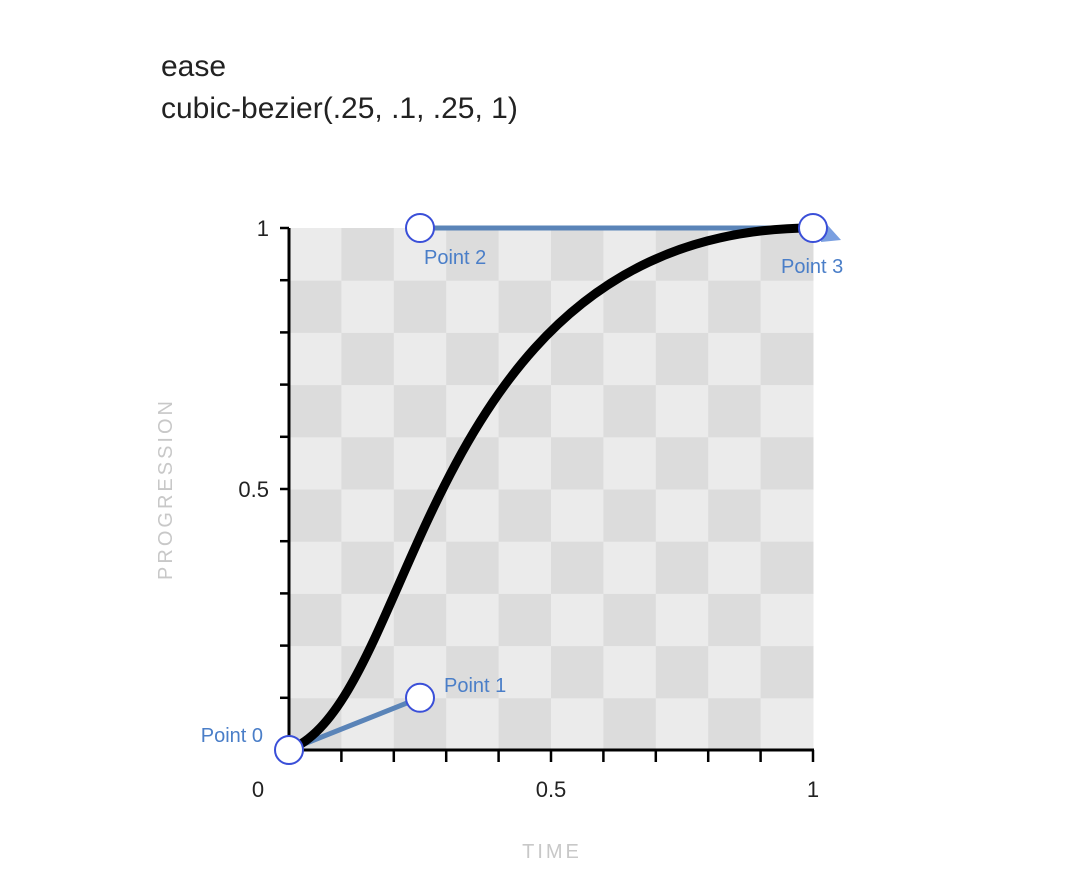 This screenshot has width=1082, height=888. What do you see at coordinates (551, 789) in the screenshot?
I see `x-tick-label: 0.5` at bounding box center [551, 789].